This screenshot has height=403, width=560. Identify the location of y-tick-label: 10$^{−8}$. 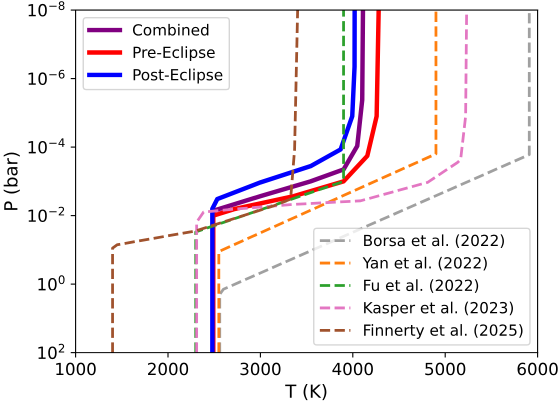
(46, 9).